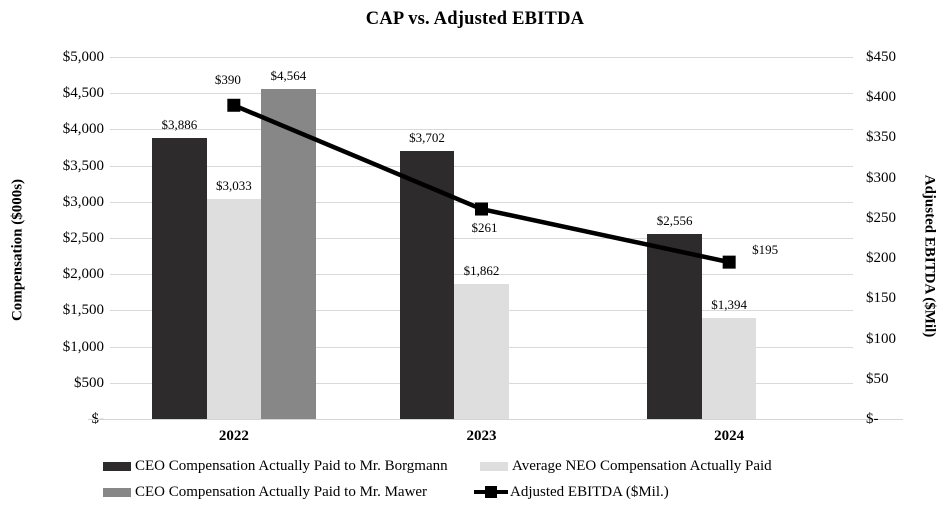  Describe the element at coordinates (233, 436) in the screenshot. I see `category-label-2022: 2022` at that location.